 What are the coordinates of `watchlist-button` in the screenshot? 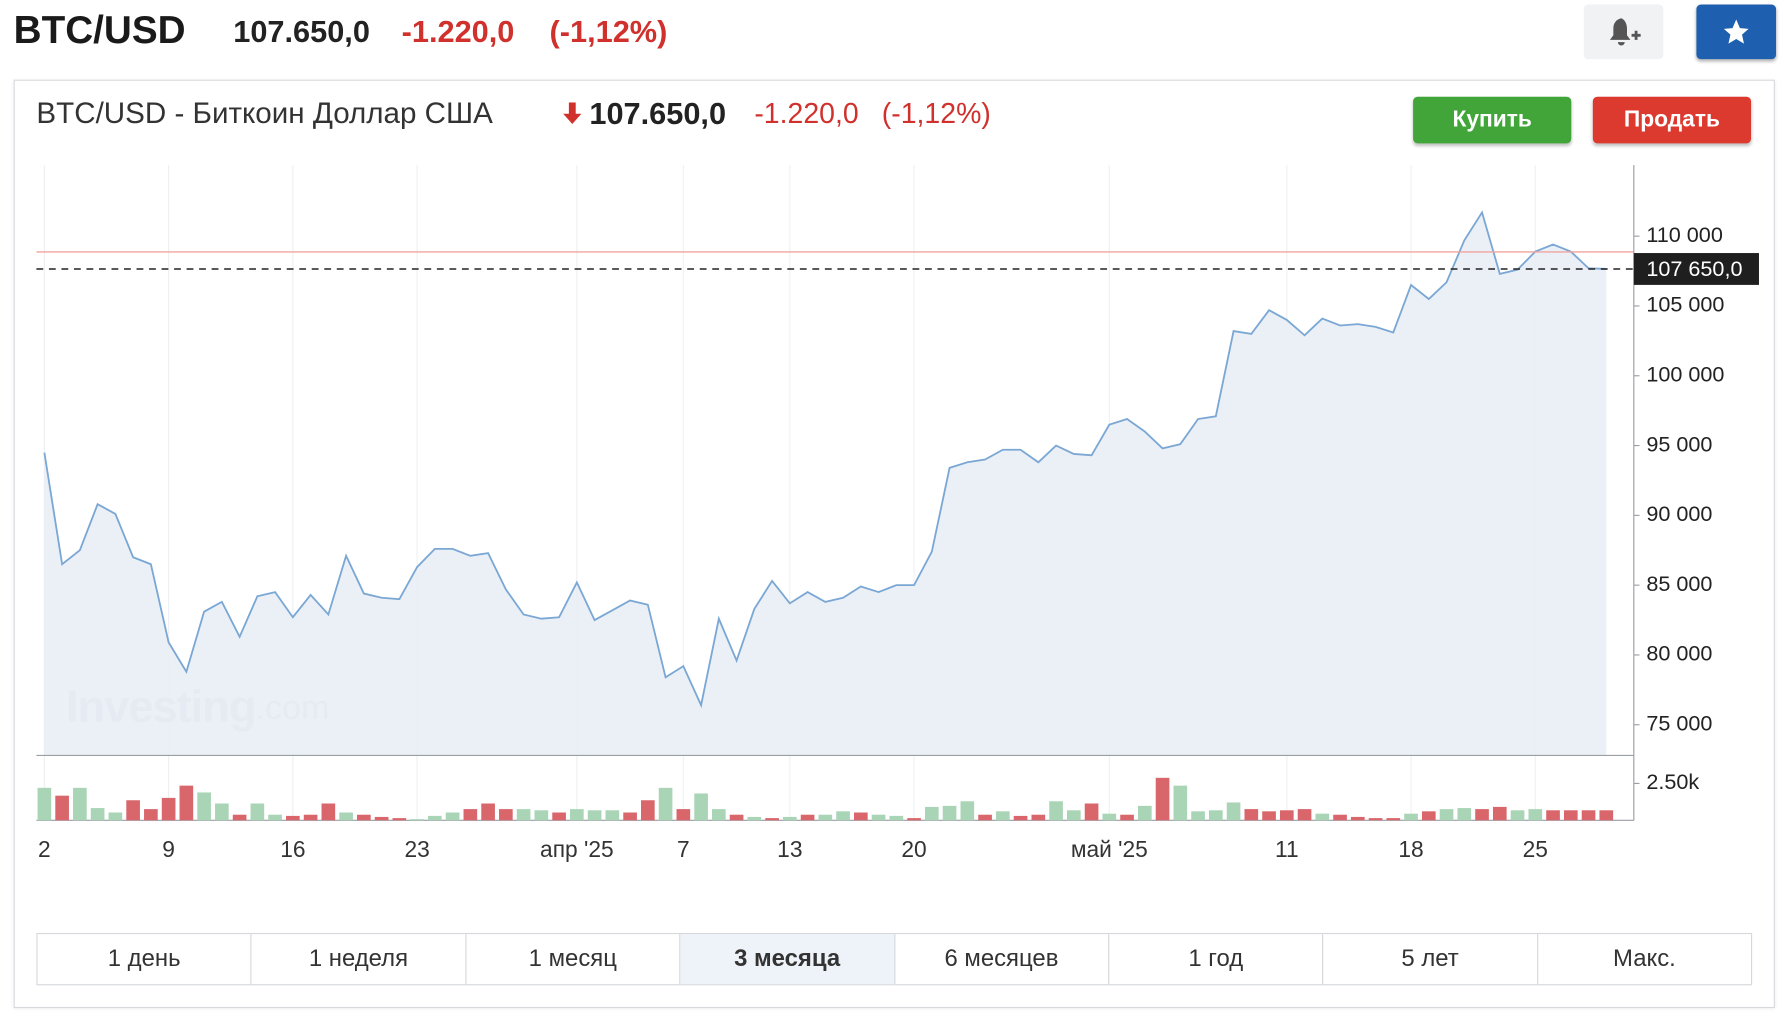 It's located at (1736, 32).